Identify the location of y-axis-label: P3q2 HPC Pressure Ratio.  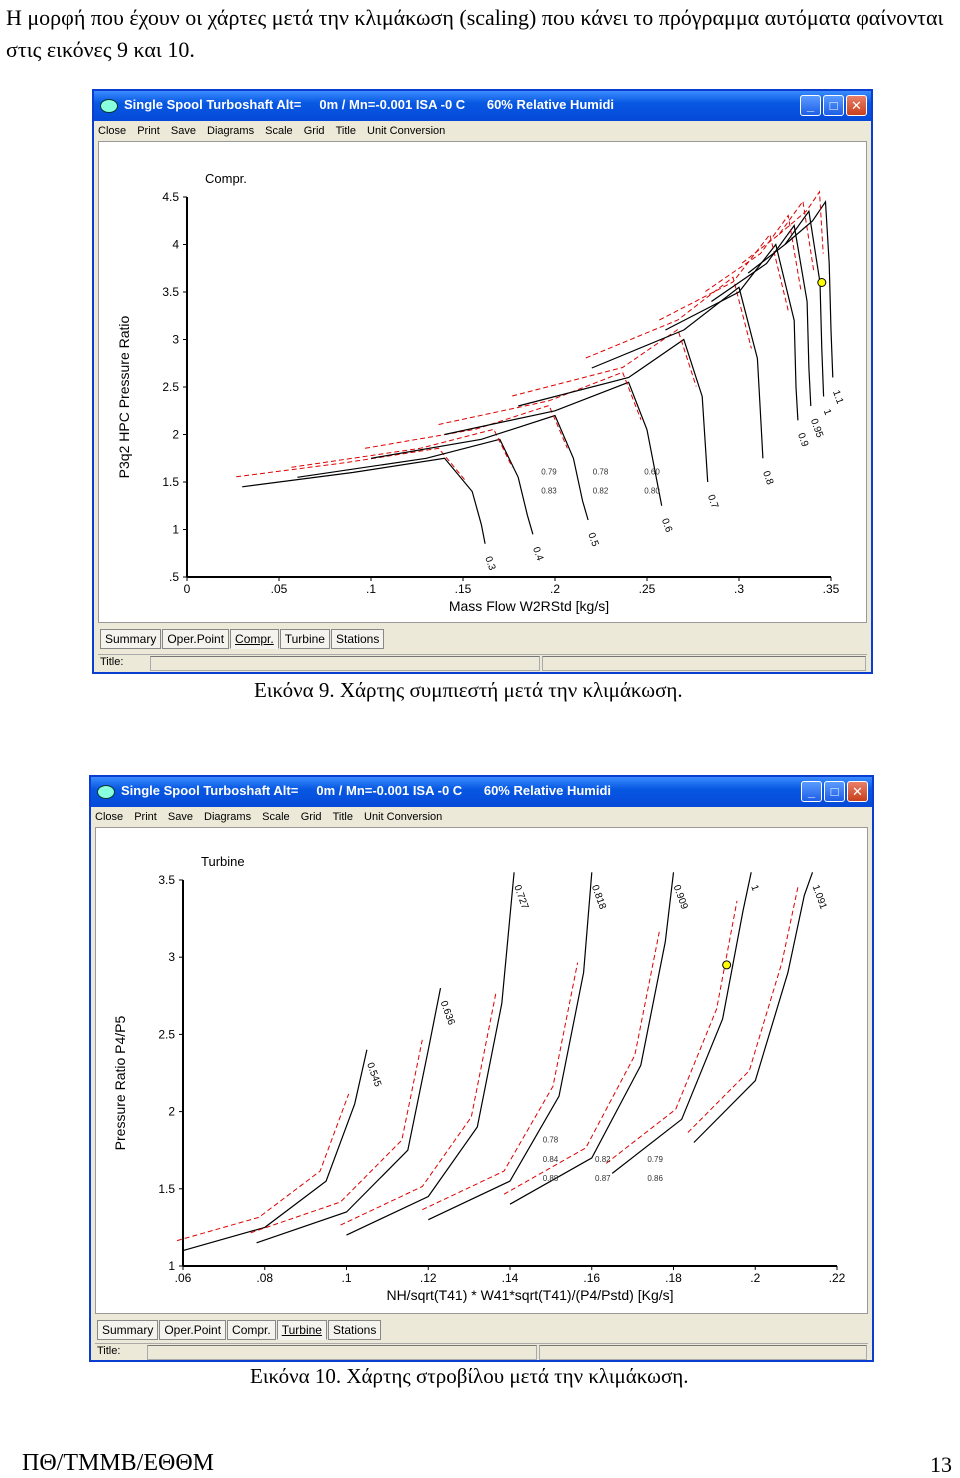
(124, 396).